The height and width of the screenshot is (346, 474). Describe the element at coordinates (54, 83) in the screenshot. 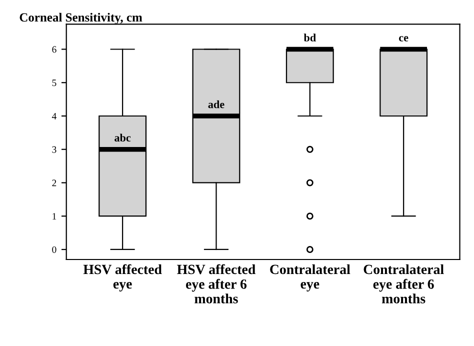

I see `y-tick-label: 5` at that location.